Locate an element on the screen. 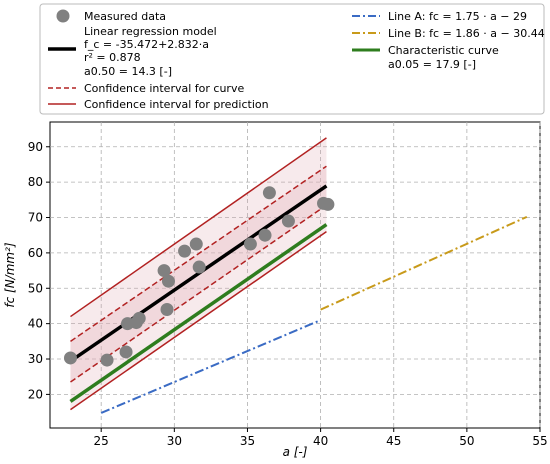 This screenshot has width=550, height=464. y-tick-label: 50 is located at coordinates (35, 288).